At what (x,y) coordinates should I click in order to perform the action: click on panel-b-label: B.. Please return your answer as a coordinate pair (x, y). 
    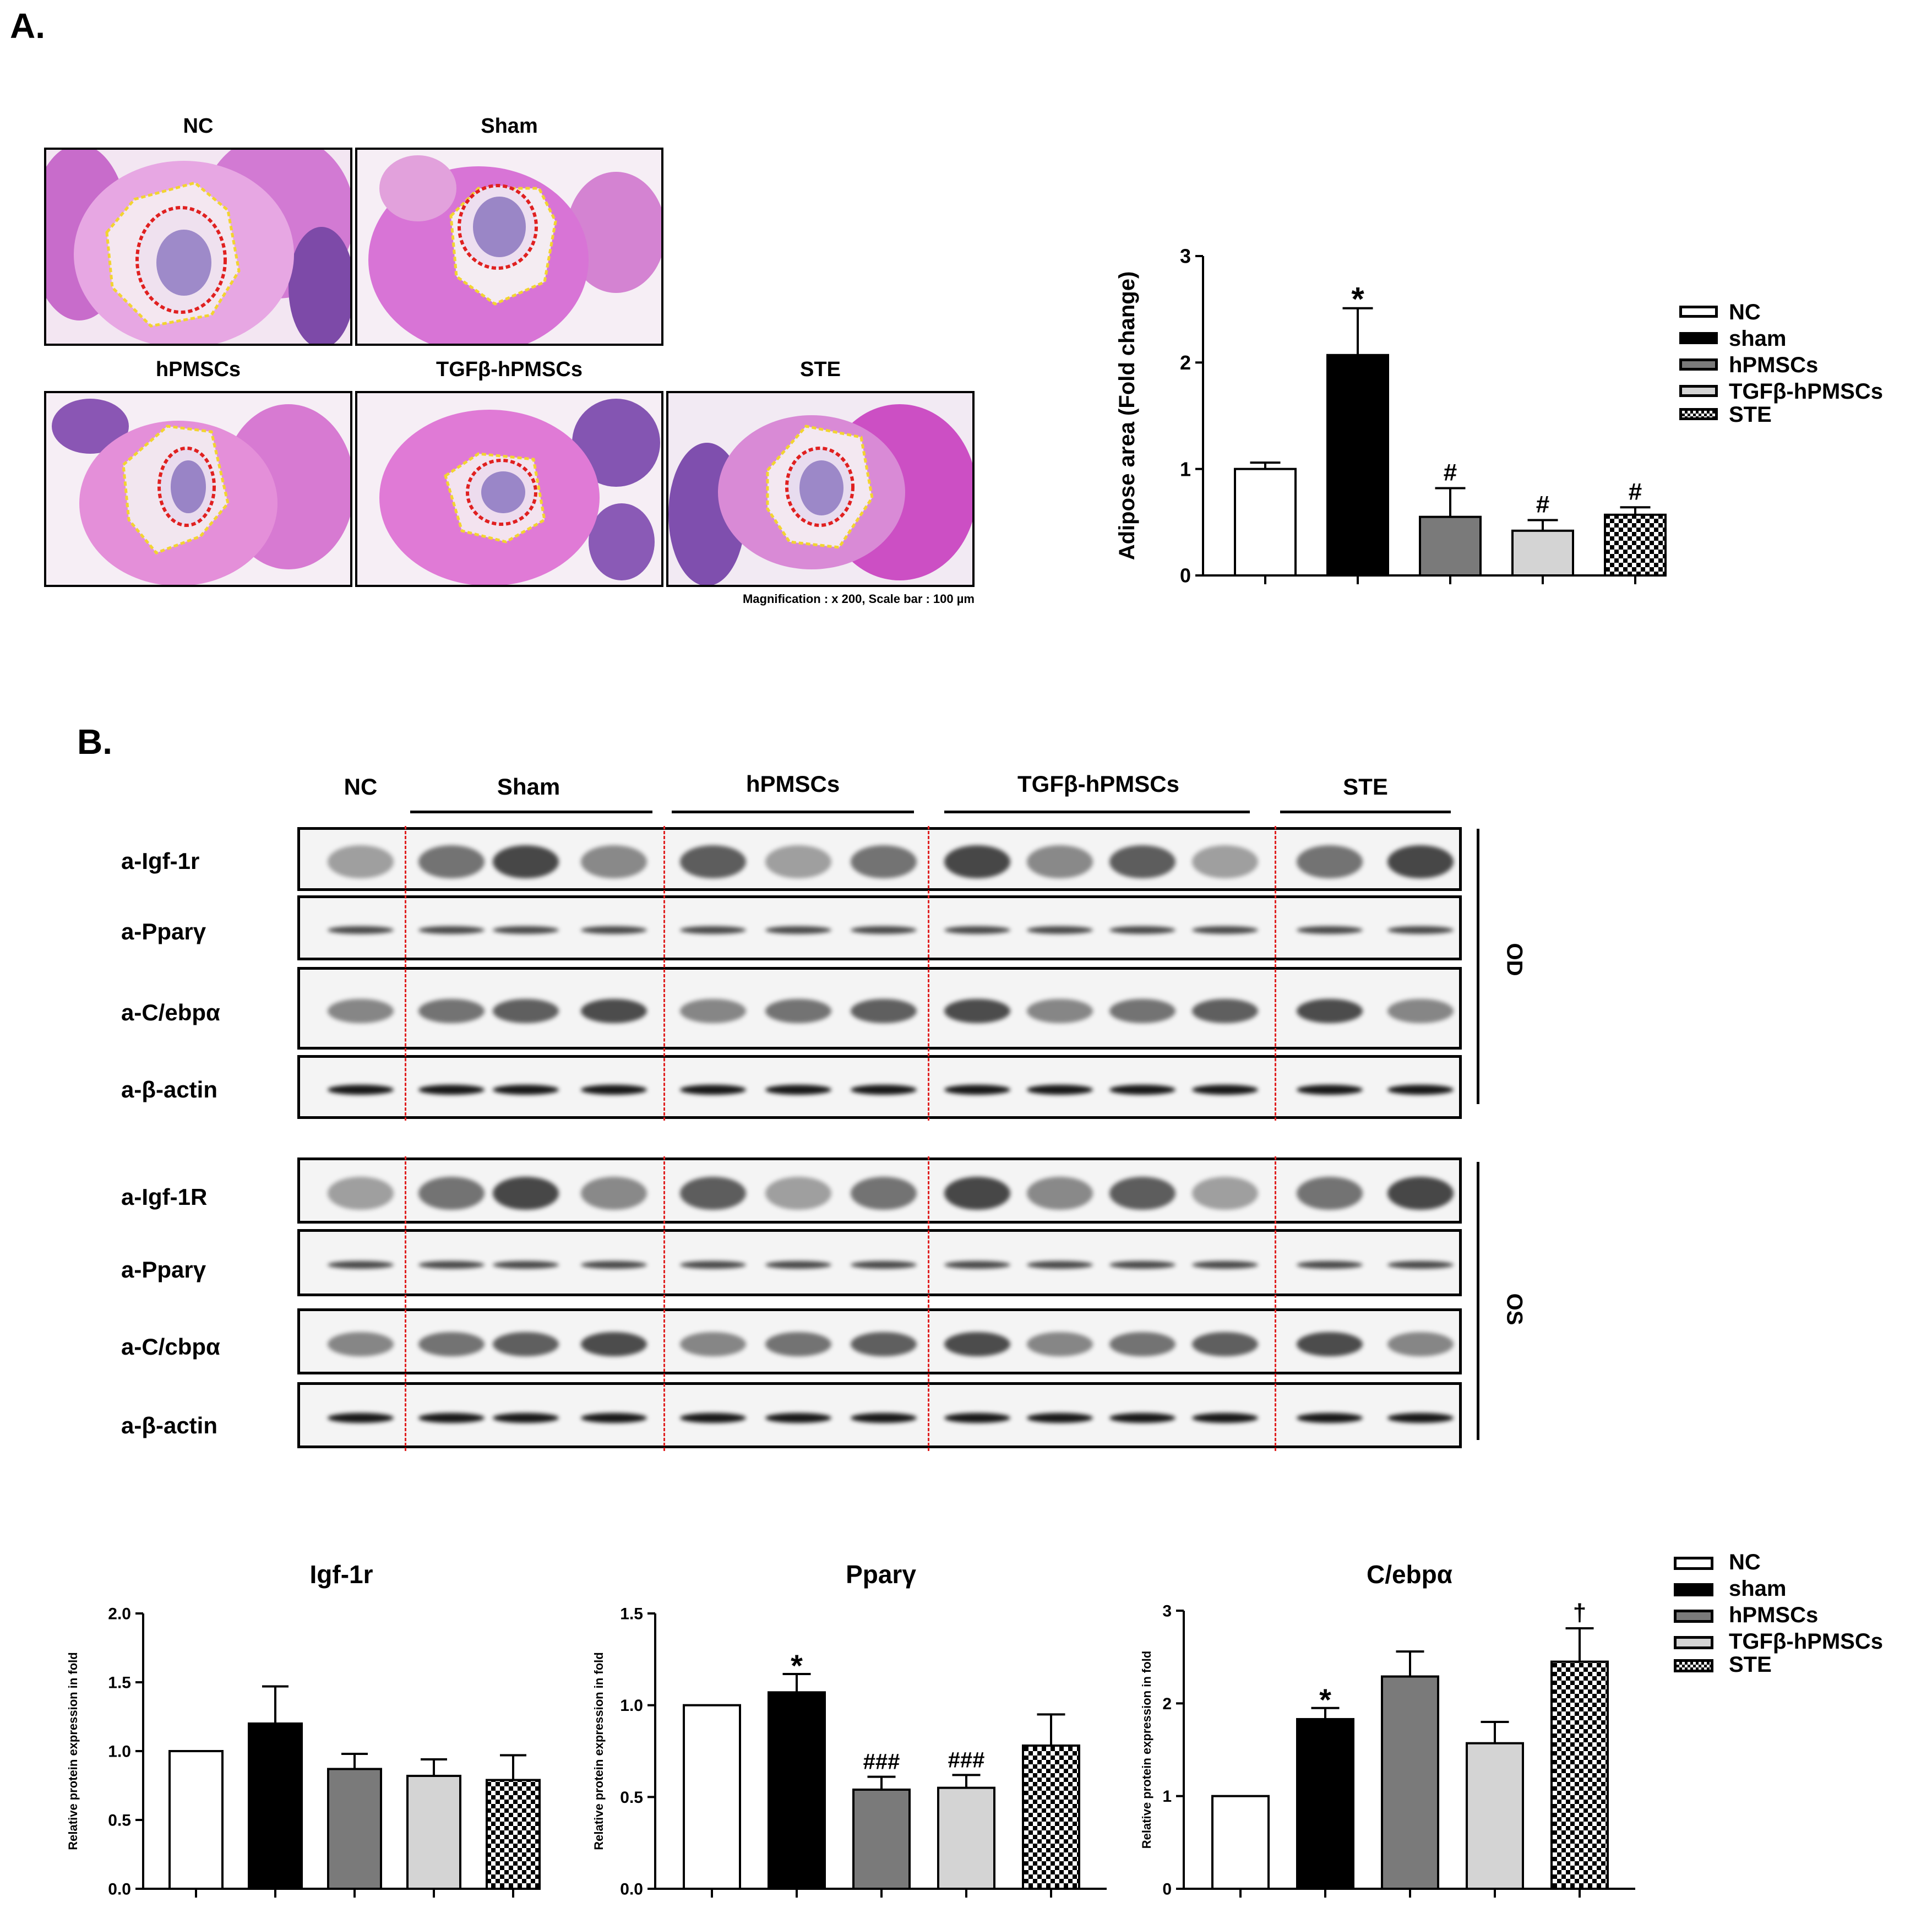
    Looking at the image, I should click on (94, 742).